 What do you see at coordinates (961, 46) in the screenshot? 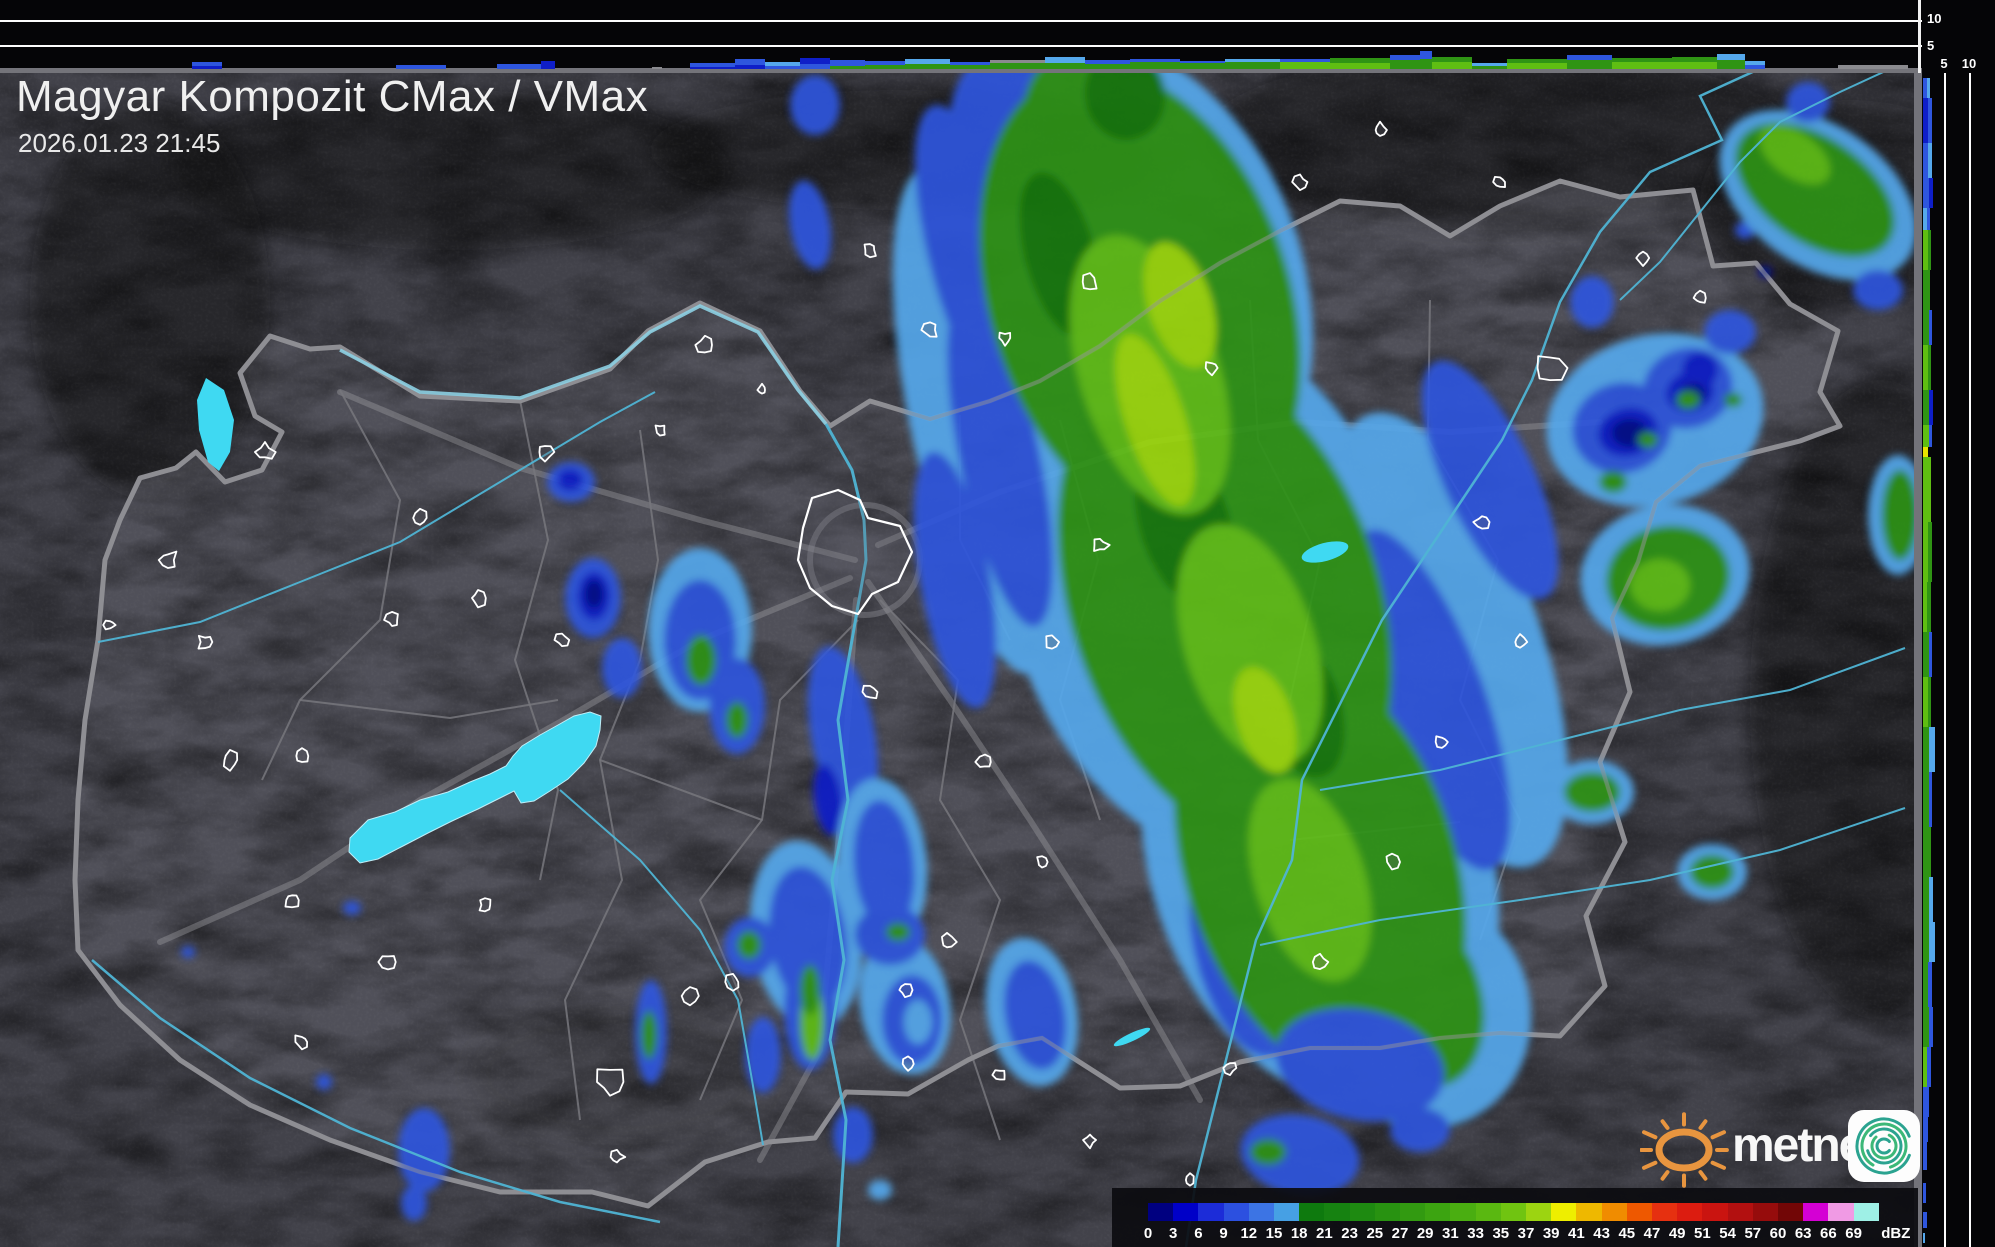
I see `top-profile-gridline-5km` at bounding box center [961, 46].